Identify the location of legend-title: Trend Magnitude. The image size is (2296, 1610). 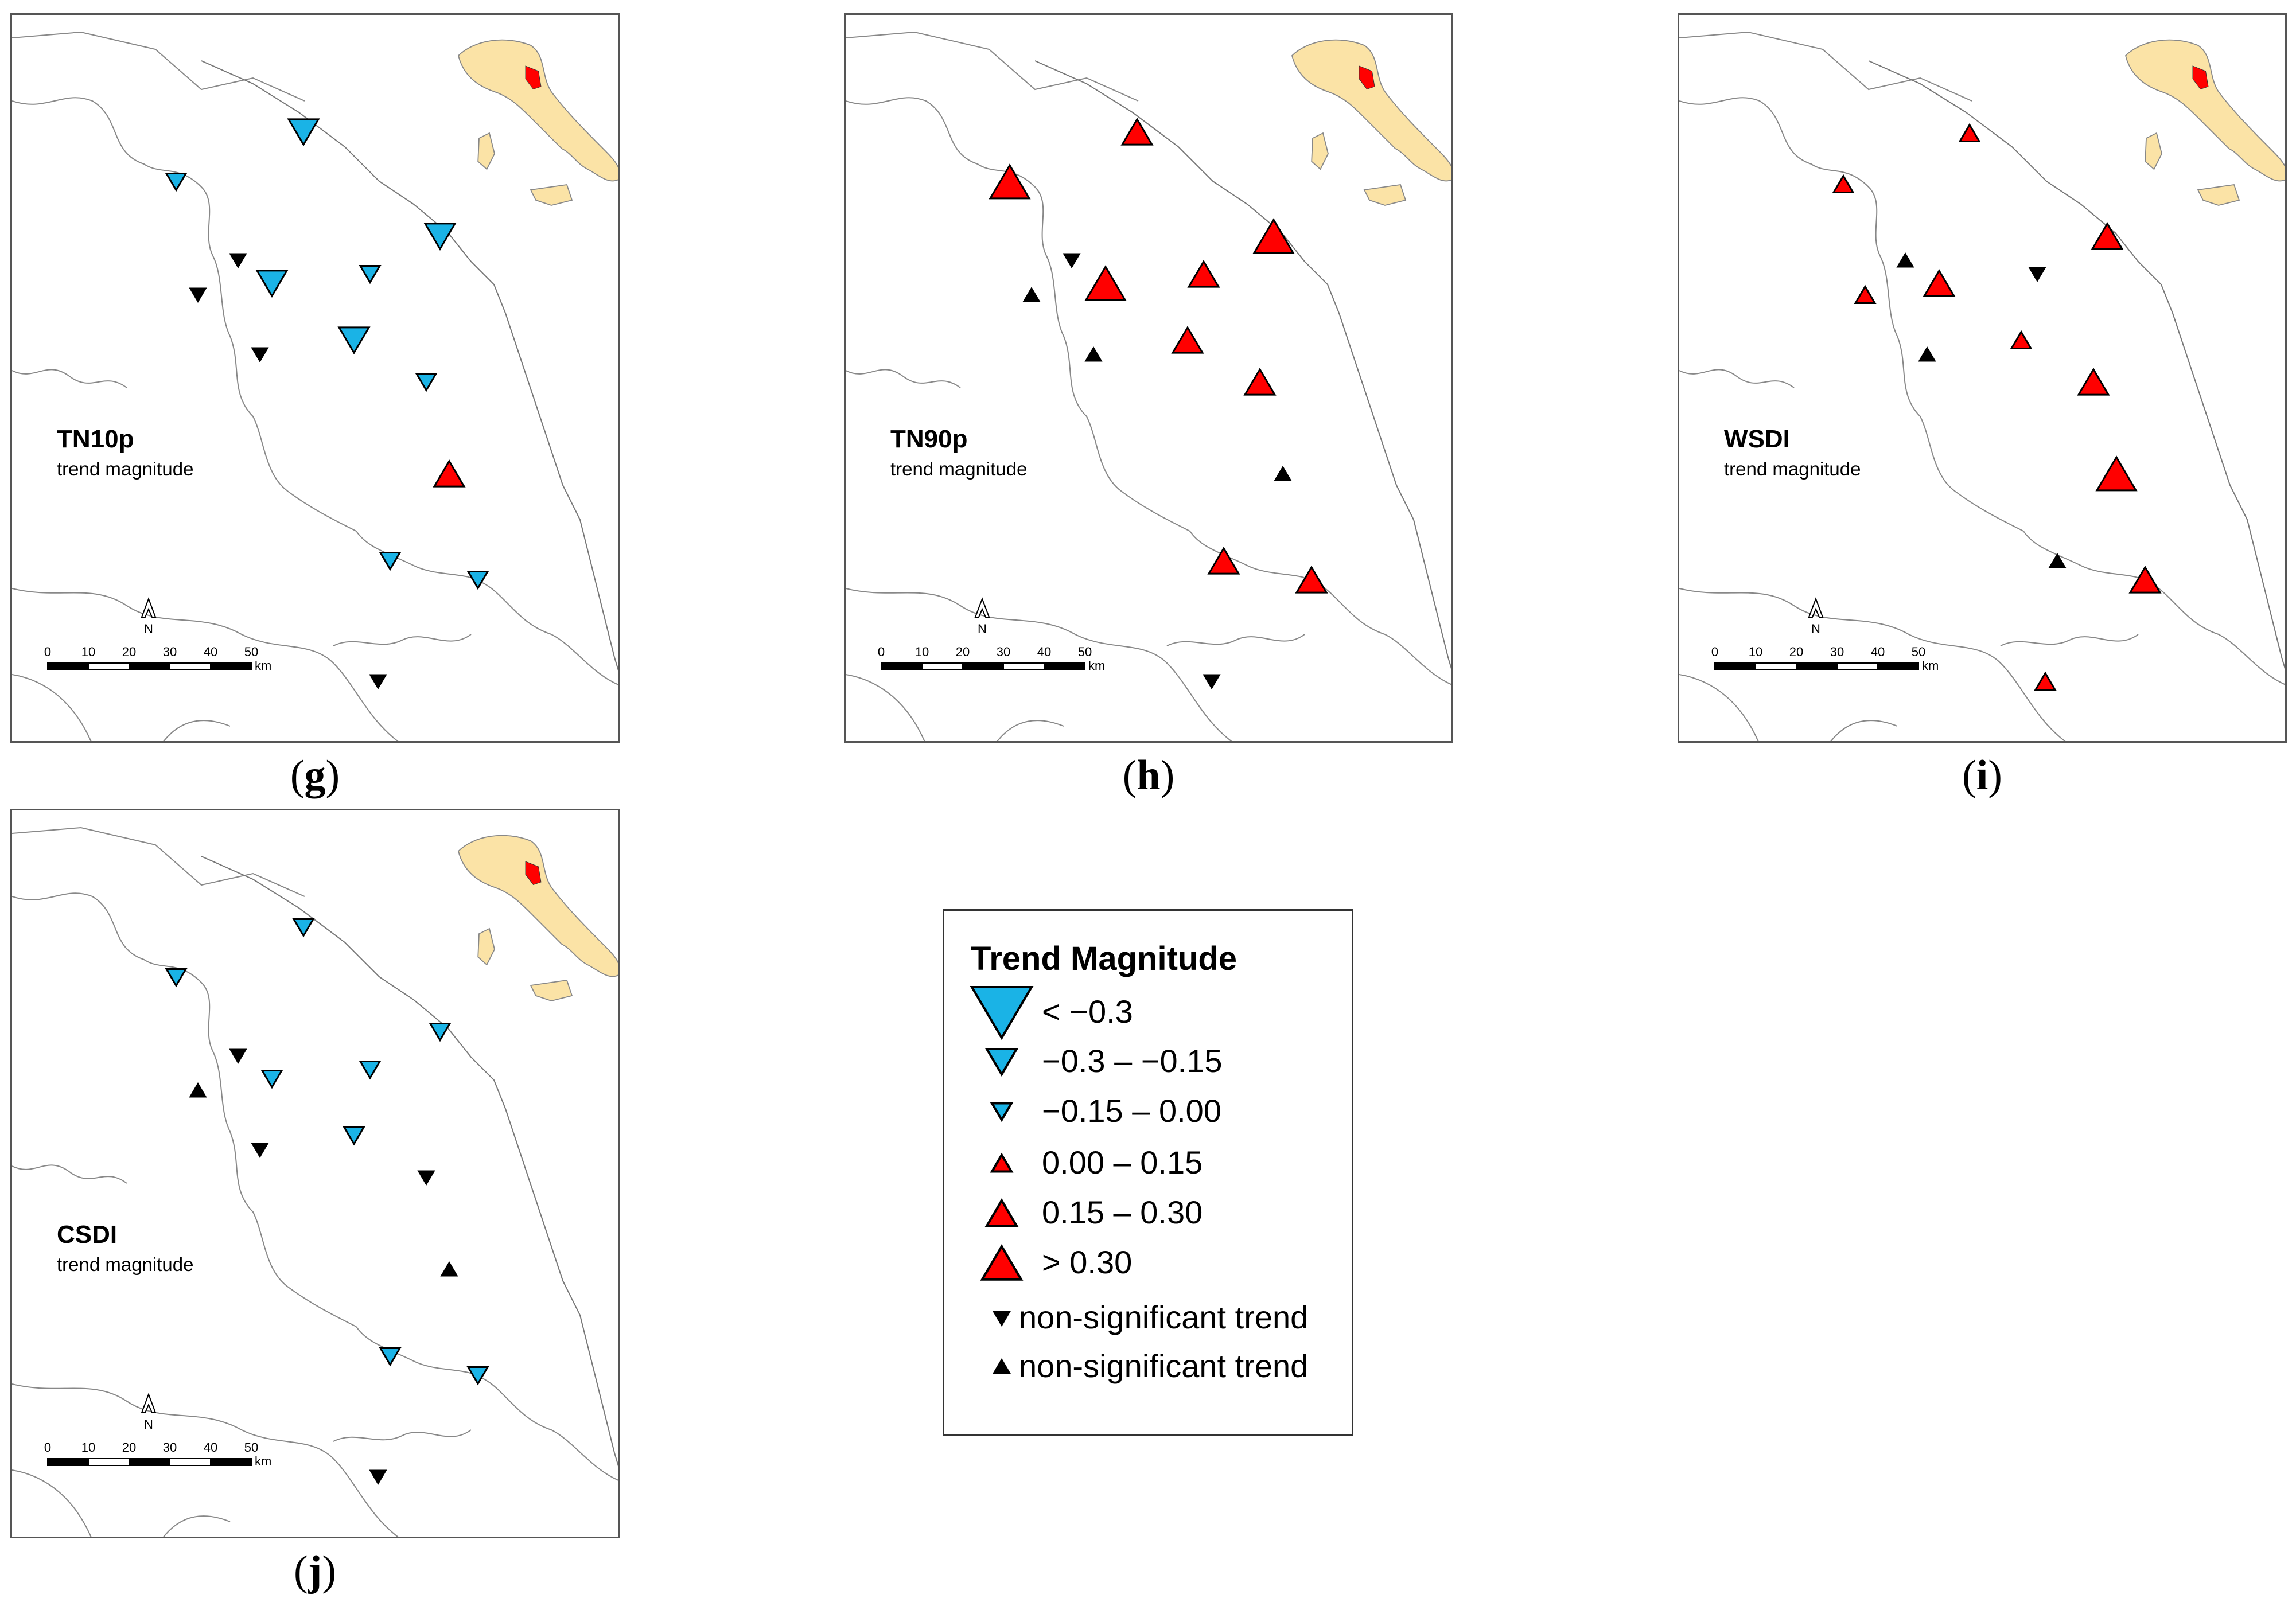
(1104, 959).